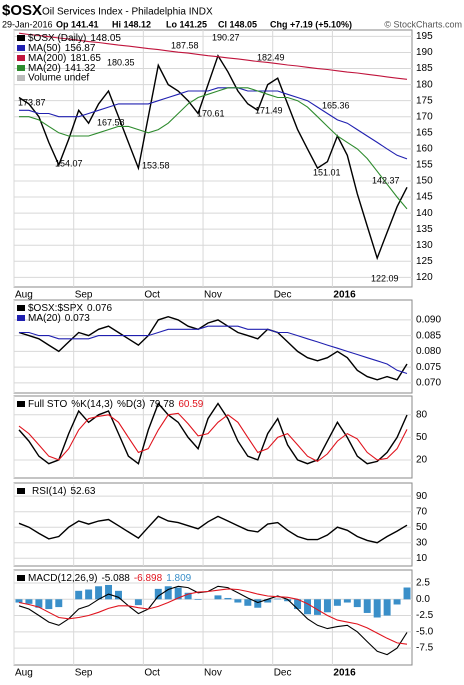  What do you see at coordinates (92, 404) in the screenshot?
I see `legend-name: %K(14,3)` at bounding box center [92, 404].